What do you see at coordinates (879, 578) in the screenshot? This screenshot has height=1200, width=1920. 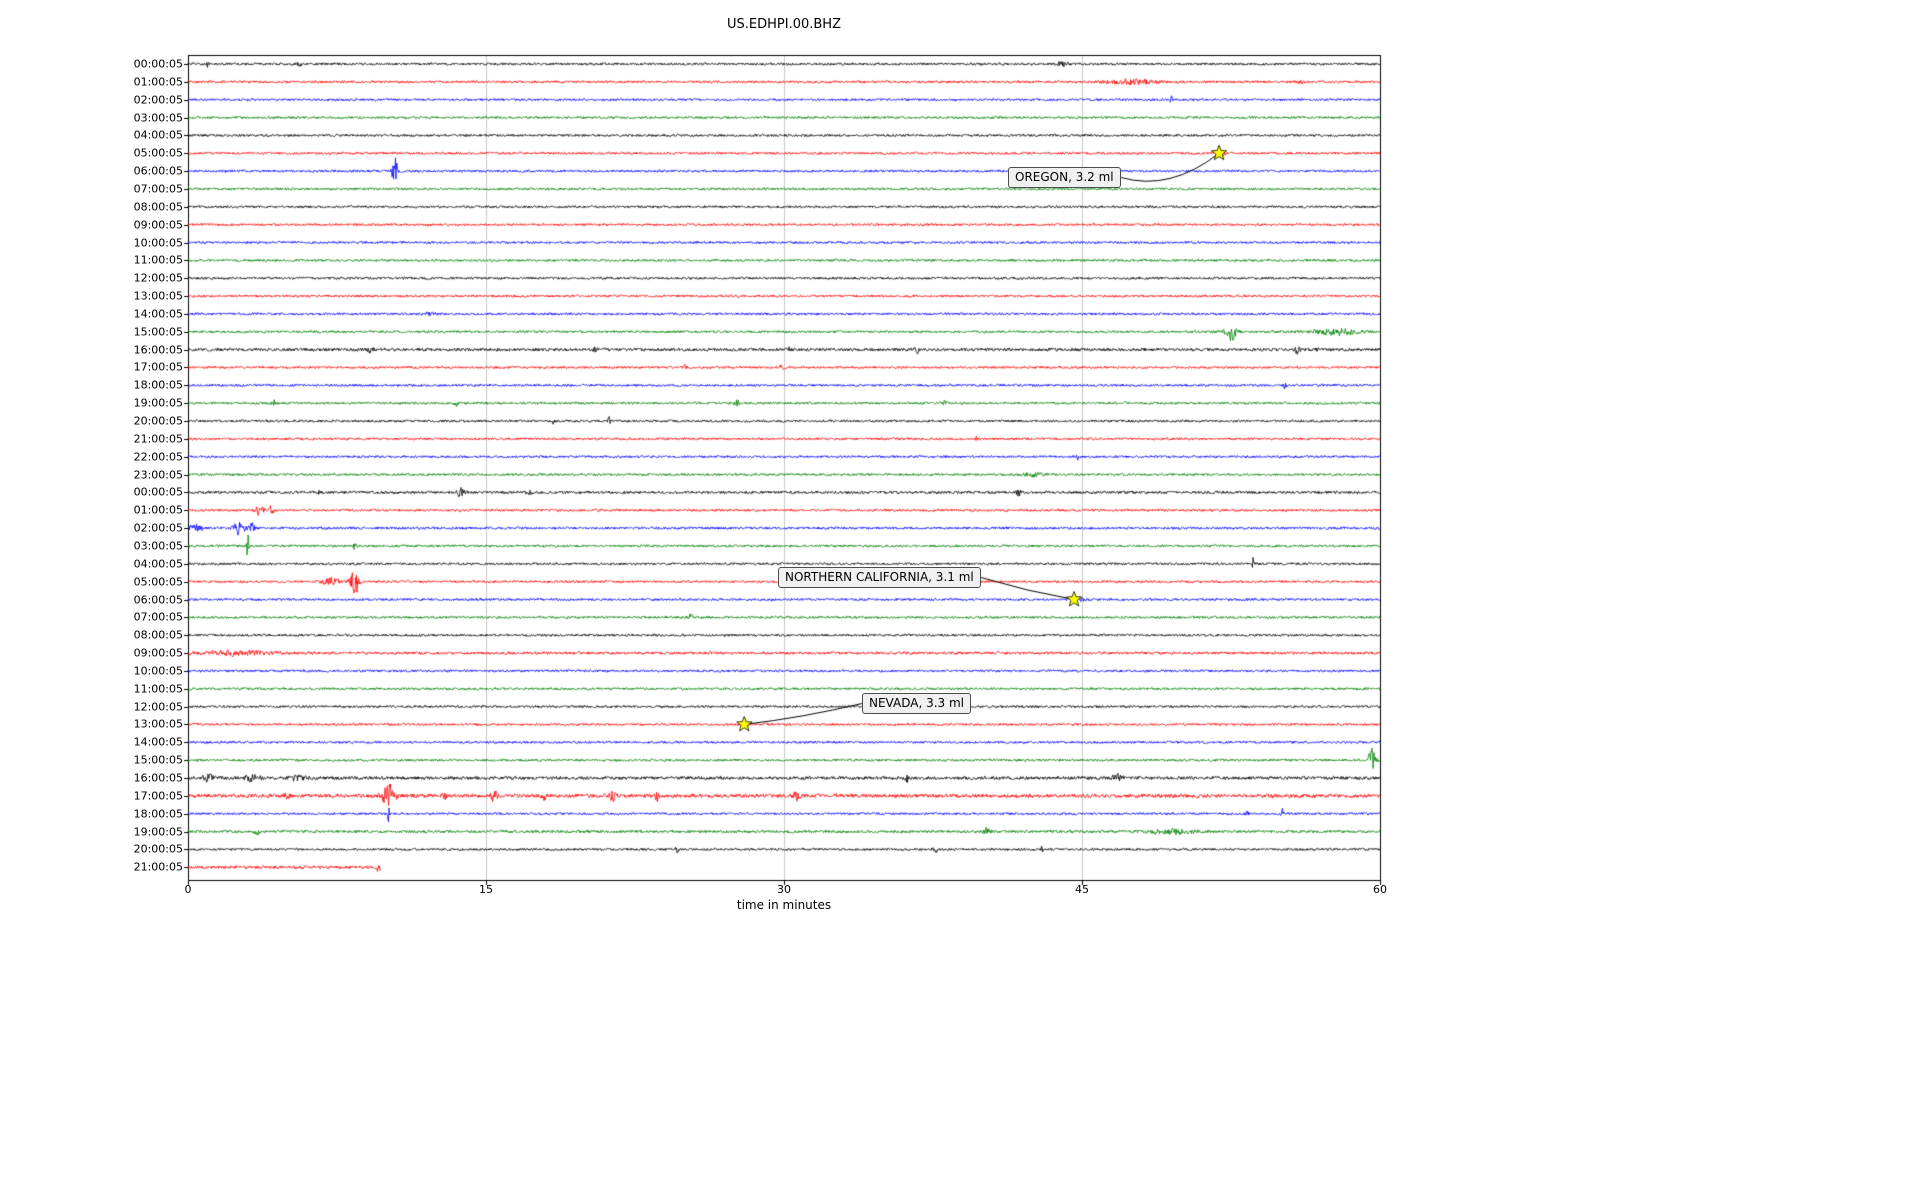 I see `event-label-northern-california: NORTHERN CALIFORNIA, 3.1 ml` at bounding box center [879, 578].